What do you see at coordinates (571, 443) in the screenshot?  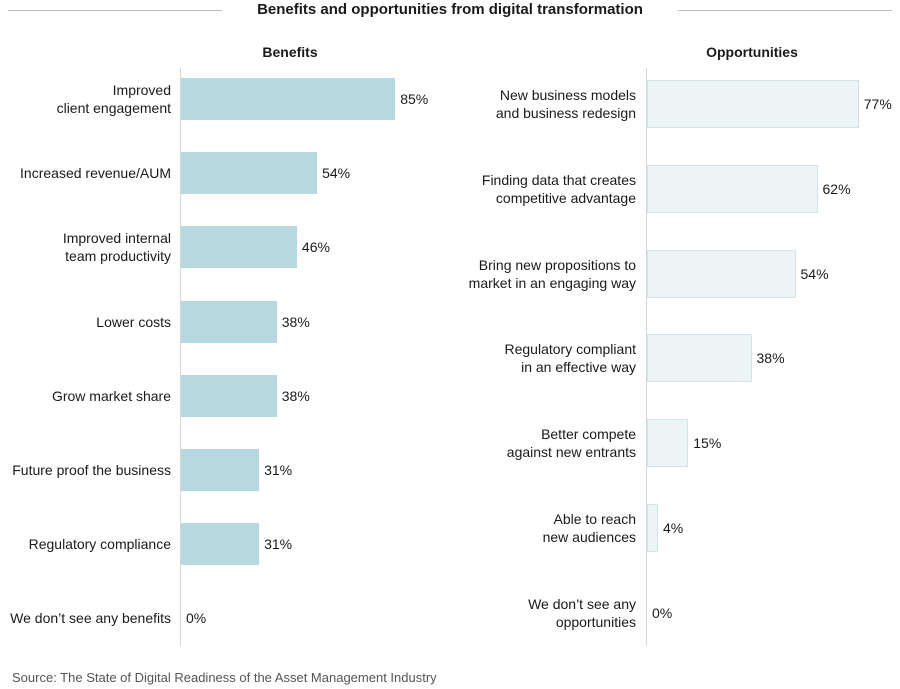 I see `opportunities-category-label: Better compete against new entrants` at bounding box center [571, 443].